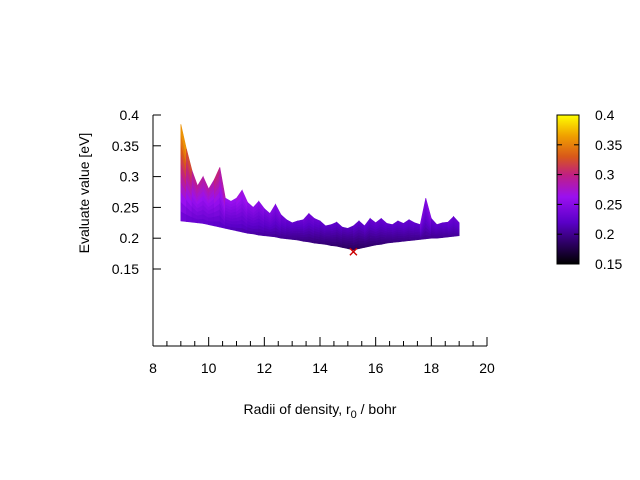 Image resolution: width=640 pixels, height=480 pixels. Describe the element at coordinates (125, 269) in the screenshot. I see `y-tick-label: 0.15` at that location.